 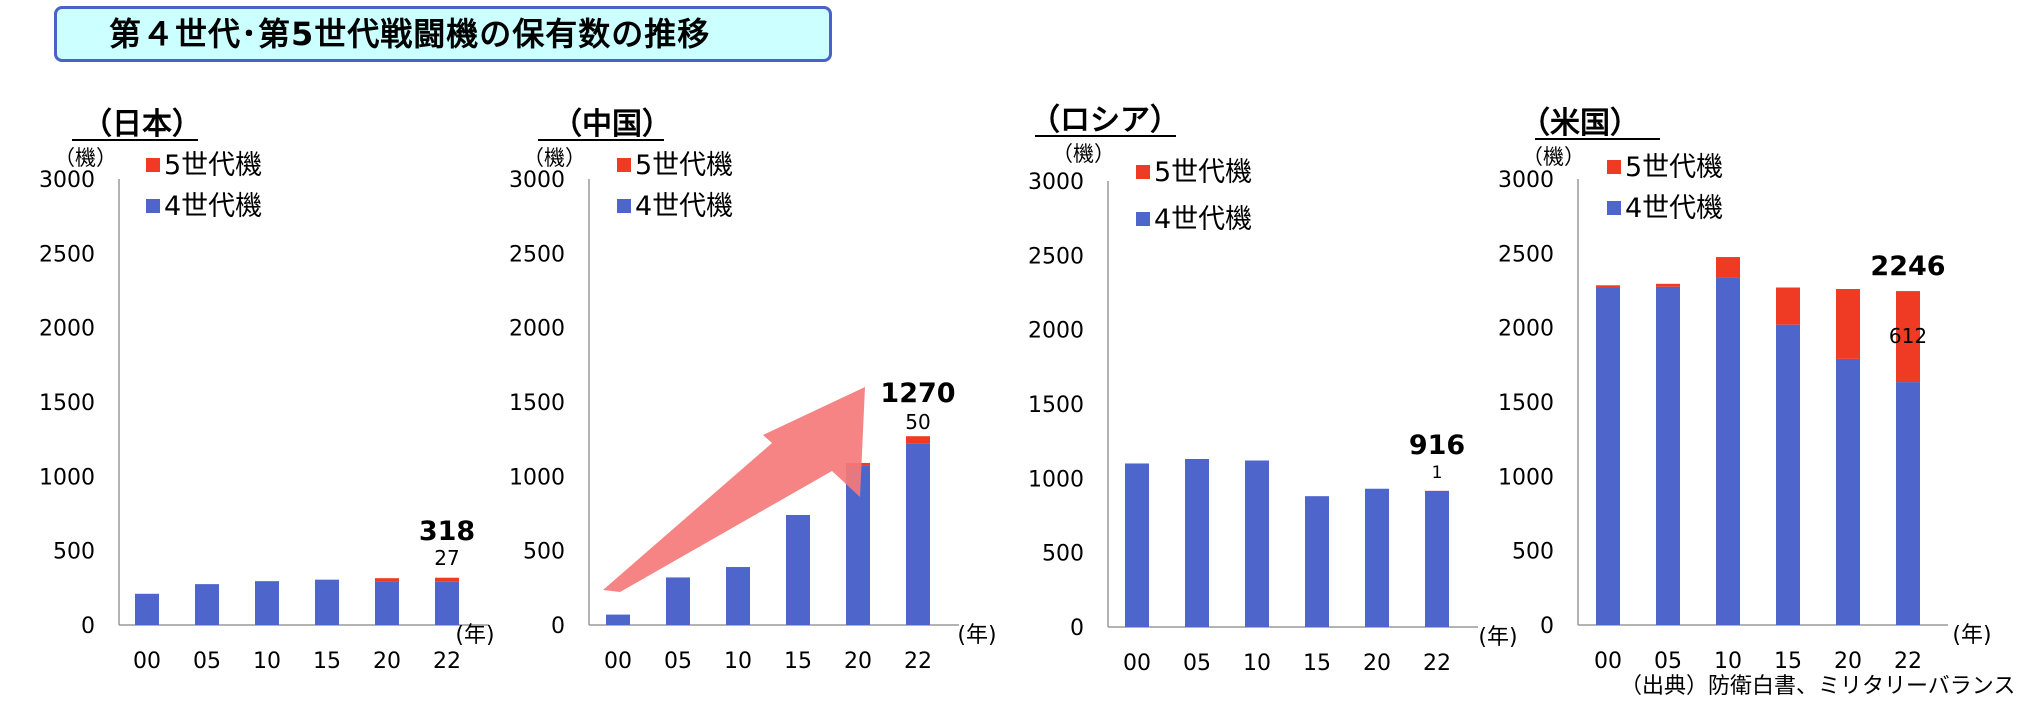 I want to click on source-note: （出典）防衛白書、ミリタリーバランス, so click(x=1818, y=686).